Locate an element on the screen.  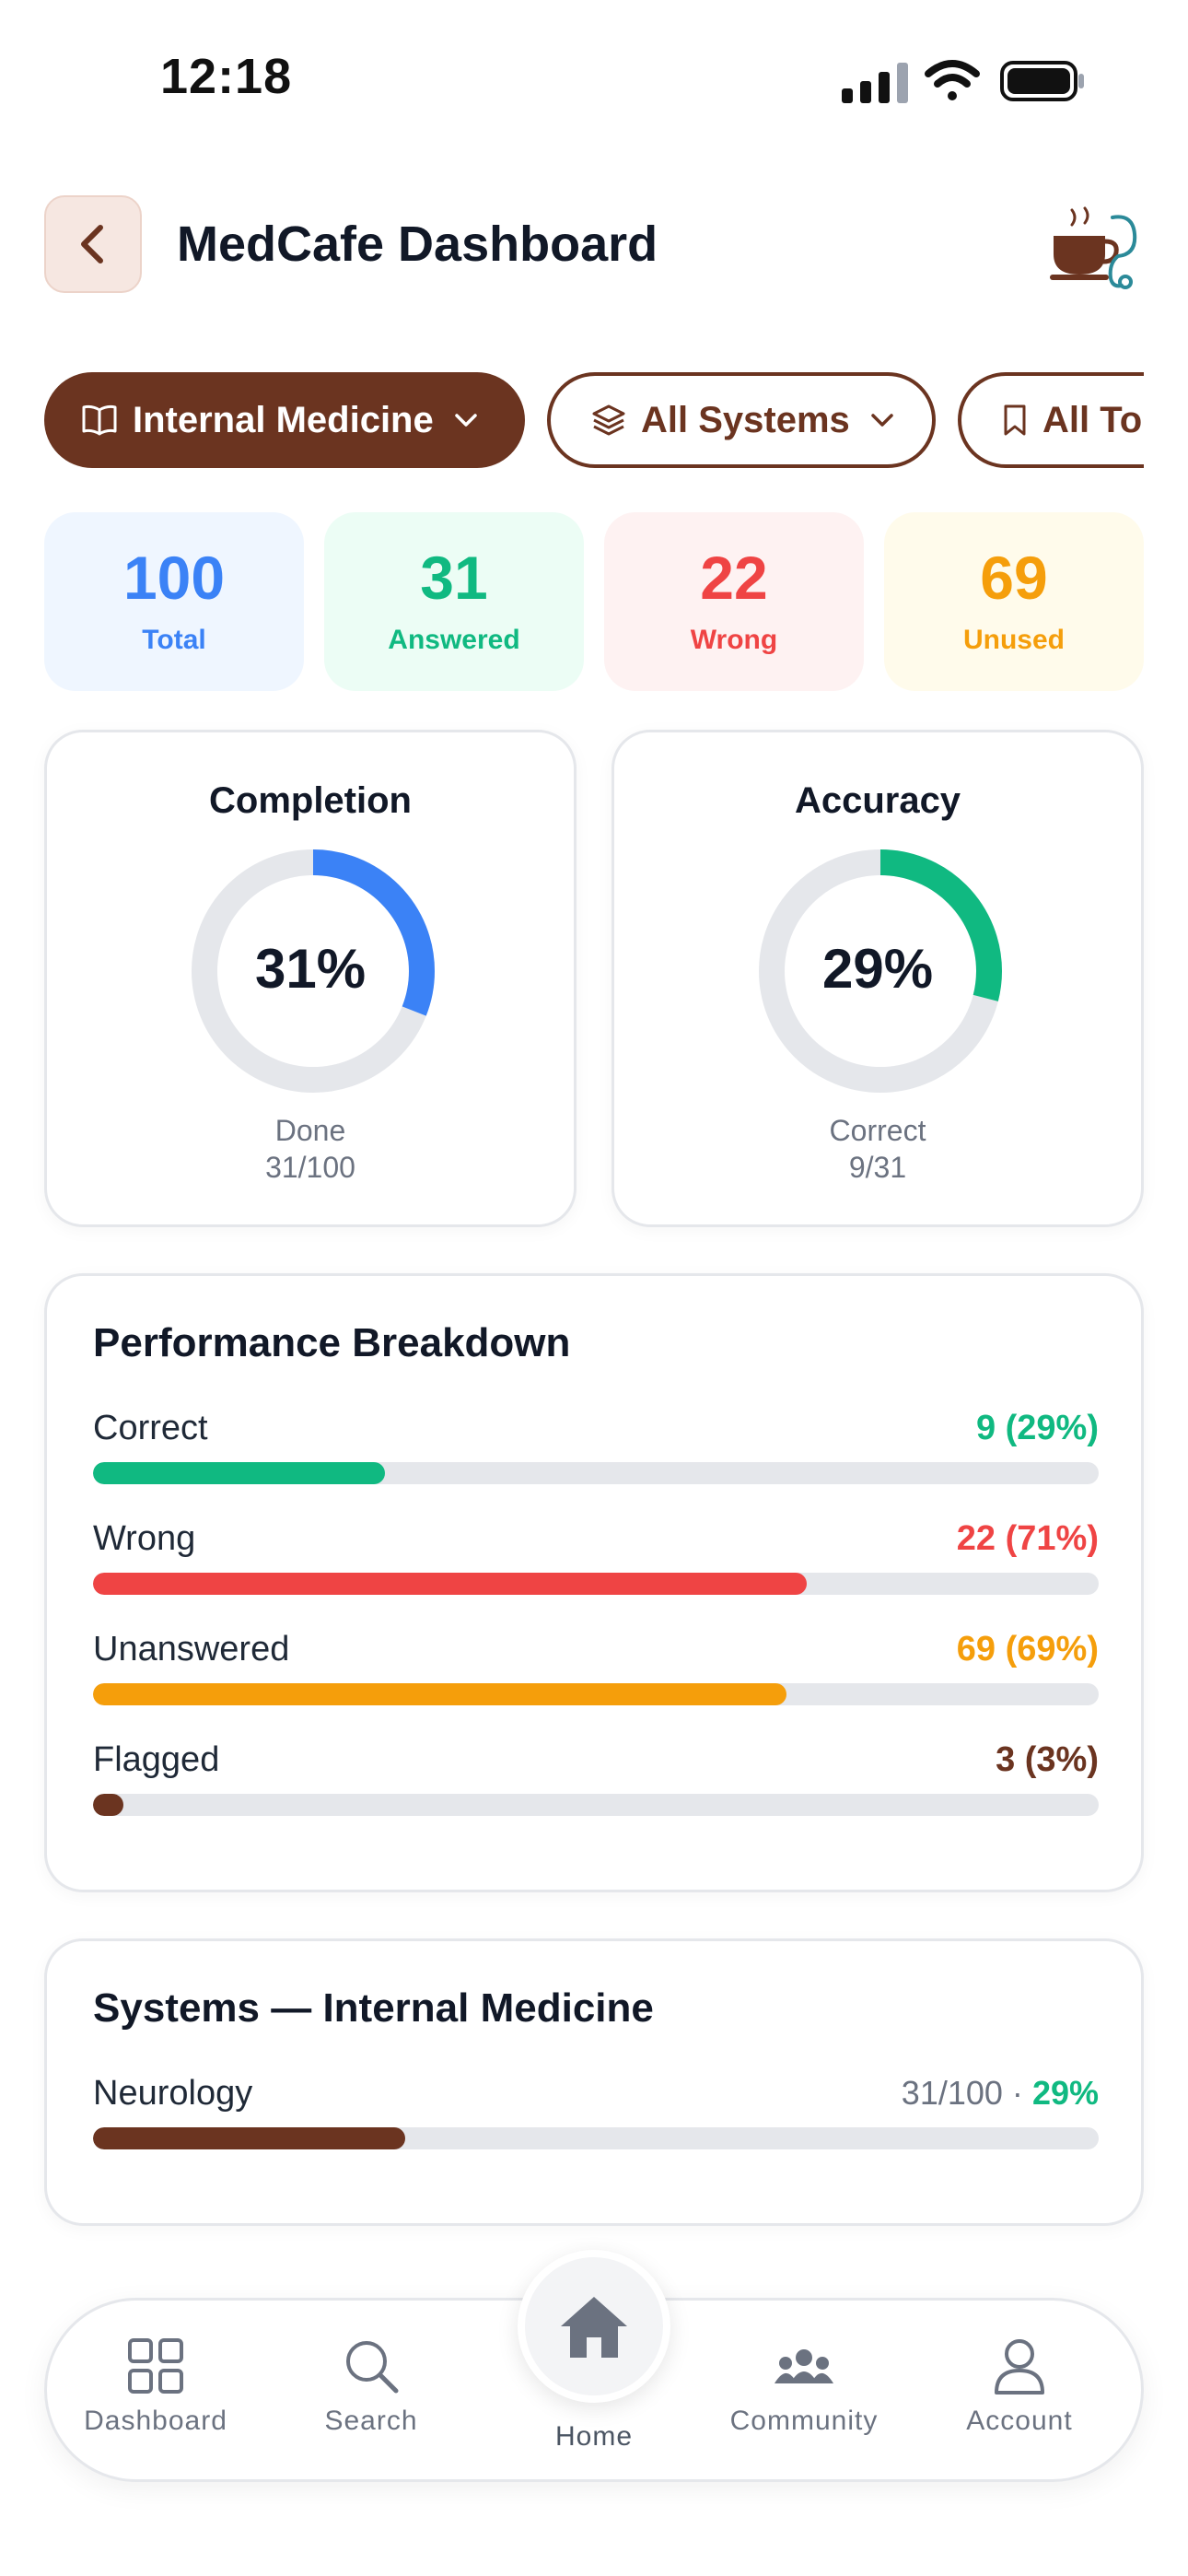
subject-filter-label: Internal Medicine is located at coordinates (283, 419).